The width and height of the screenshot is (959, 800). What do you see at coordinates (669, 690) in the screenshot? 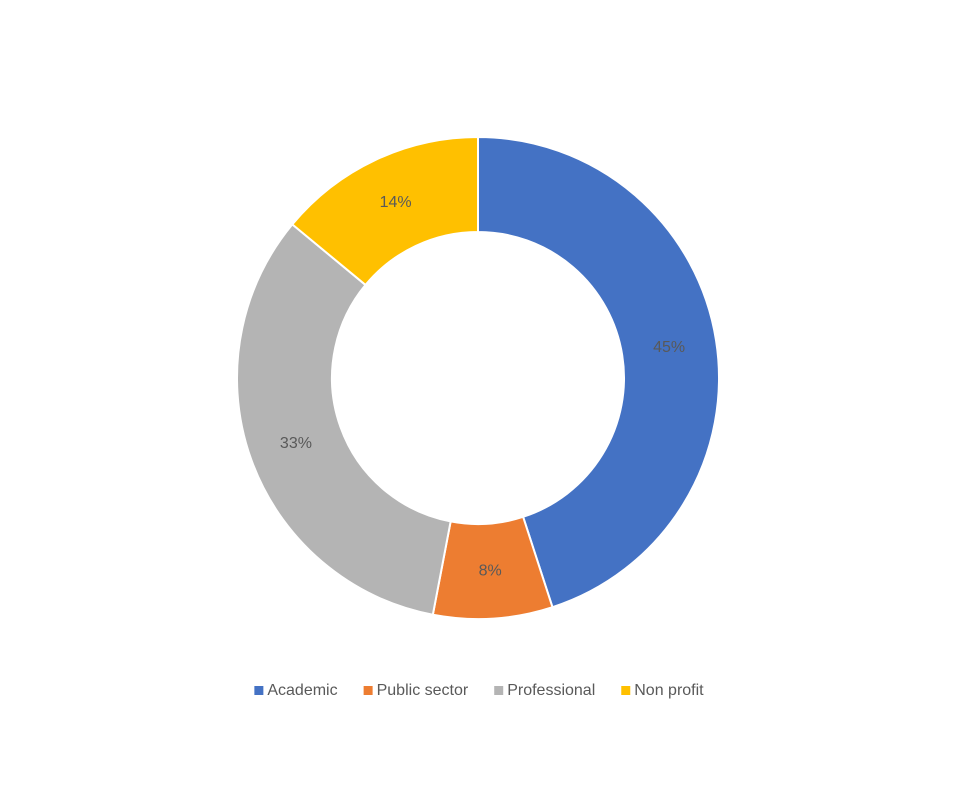
I see `legend-label: Non profit` at bounding box center [669, 690].